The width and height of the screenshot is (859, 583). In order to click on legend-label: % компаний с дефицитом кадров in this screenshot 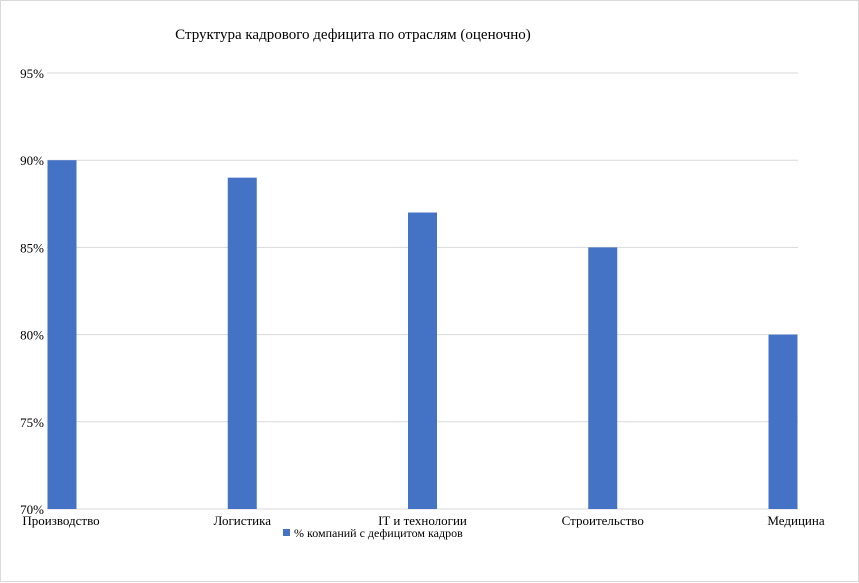, I will do `click(378, 533)`.